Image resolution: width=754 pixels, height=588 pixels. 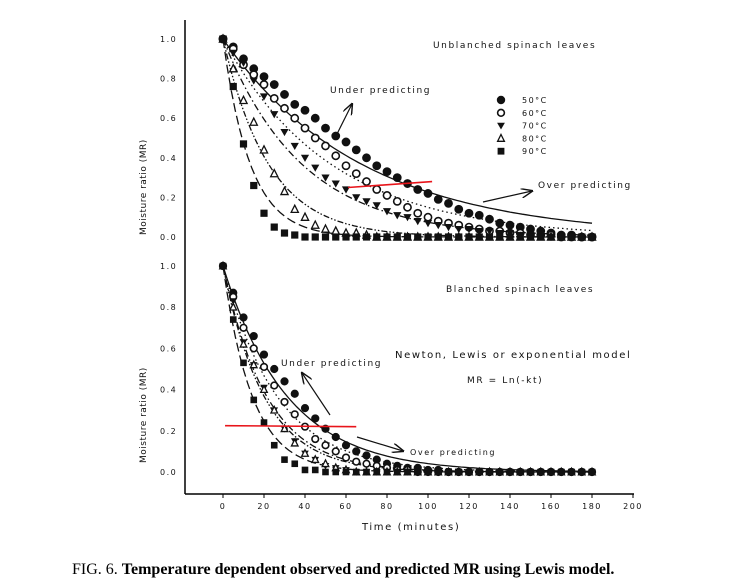 I want to click on y-tick-label: 0.0, so click(x=168, y=472).